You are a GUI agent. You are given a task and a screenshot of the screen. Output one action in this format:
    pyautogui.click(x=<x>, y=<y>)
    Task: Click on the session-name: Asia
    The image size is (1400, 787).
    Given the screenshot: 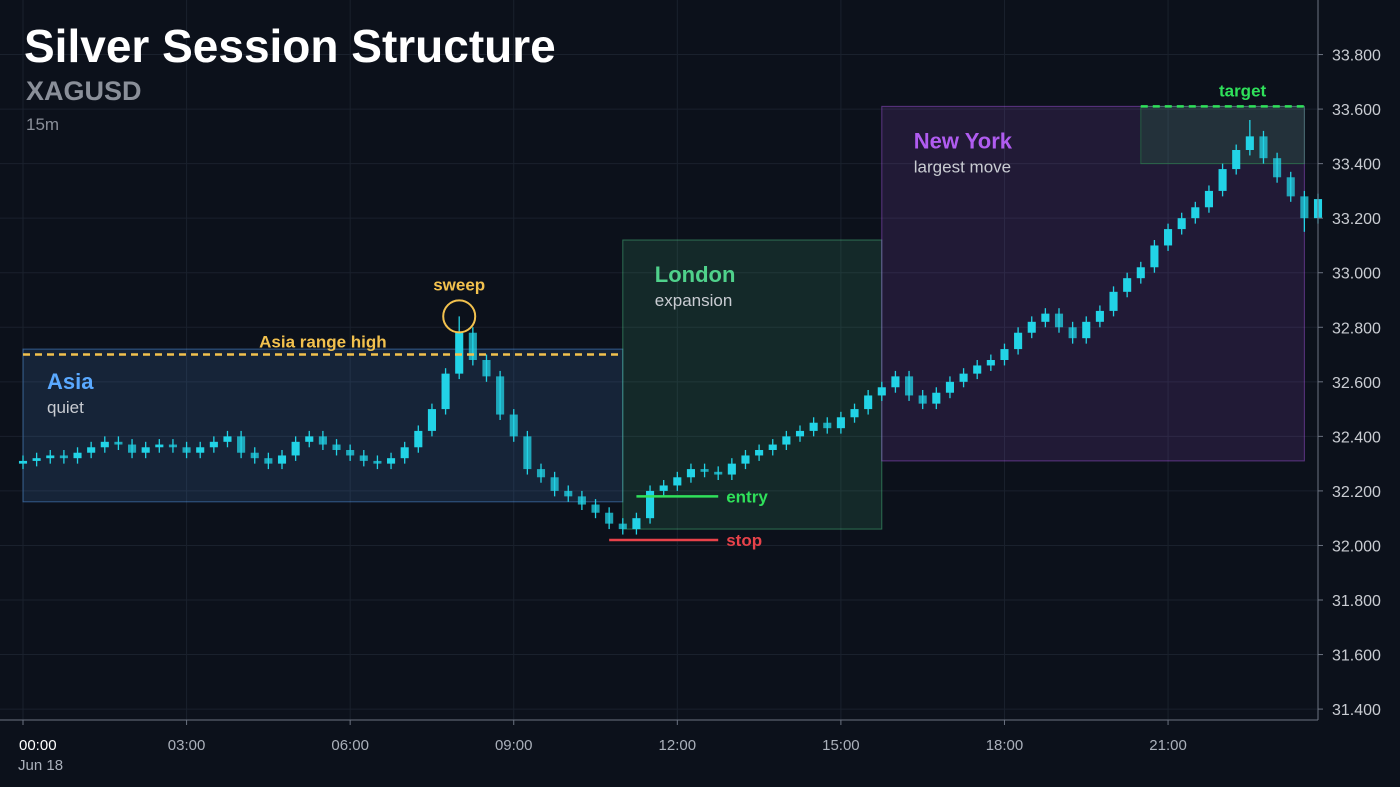 What is the action you would take?
    pyautogui.click(x=70, y=381)
    